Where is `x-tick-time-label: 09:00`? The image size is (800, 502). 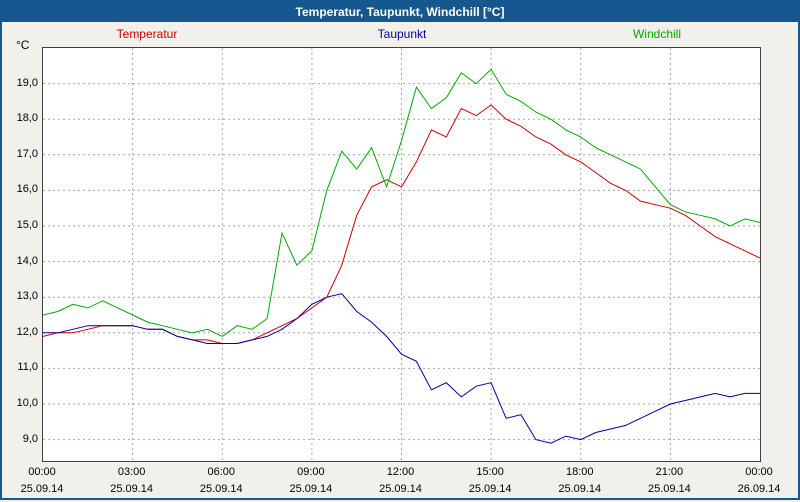
x-tick-time-label: 09:00 is located at coordinates (311, 472).